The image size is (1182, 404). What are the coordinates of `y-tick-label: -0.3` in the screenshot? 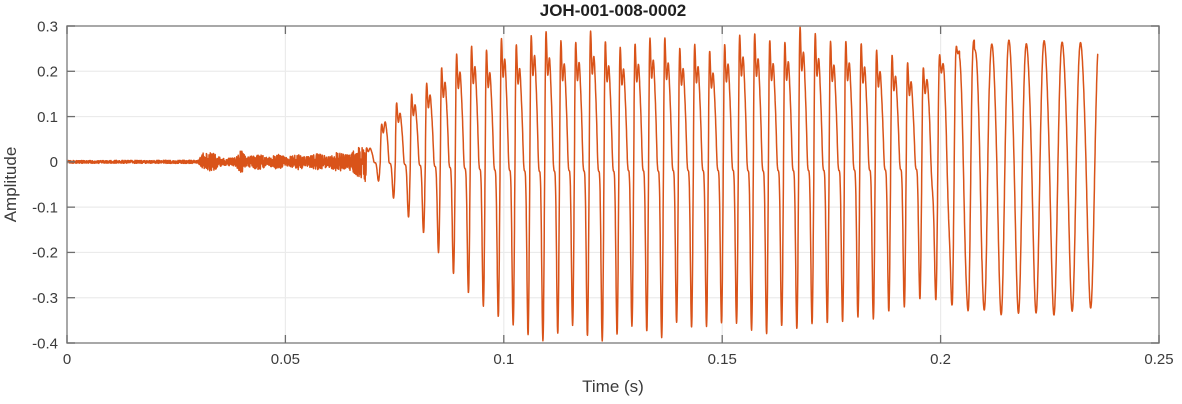 It's located at (45, 298).